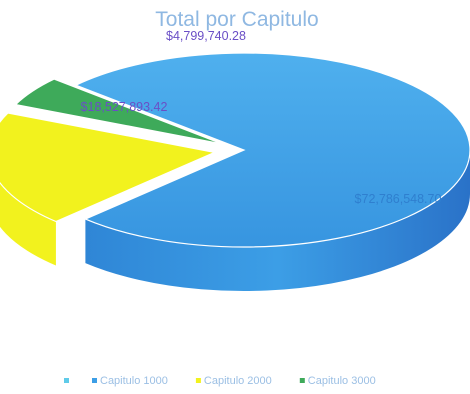 The image size is (470, 394). Describe the element at coordinates (398, 199) in the screenshot. I see `data-label-1: $72,786,548.70` at that location.